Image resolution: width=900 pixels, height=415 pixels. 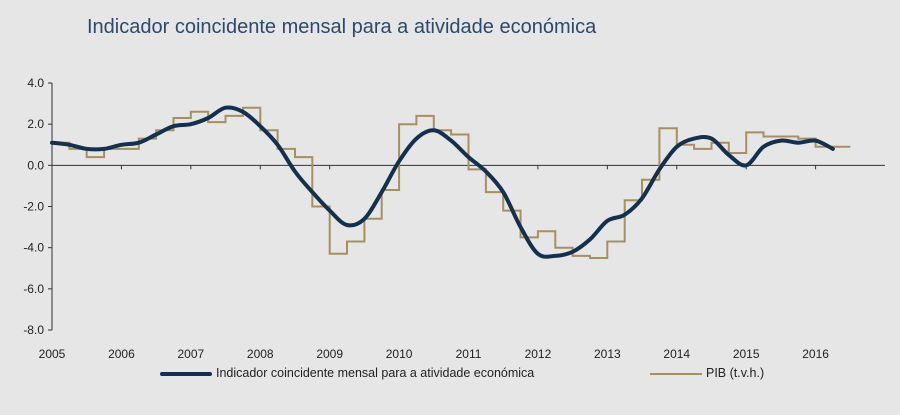 I want to click on y-tick-labels: 4.0 2.0 0.0 -2.0 -4.0 -6.0 -8.0, so click(x=33, y=206).